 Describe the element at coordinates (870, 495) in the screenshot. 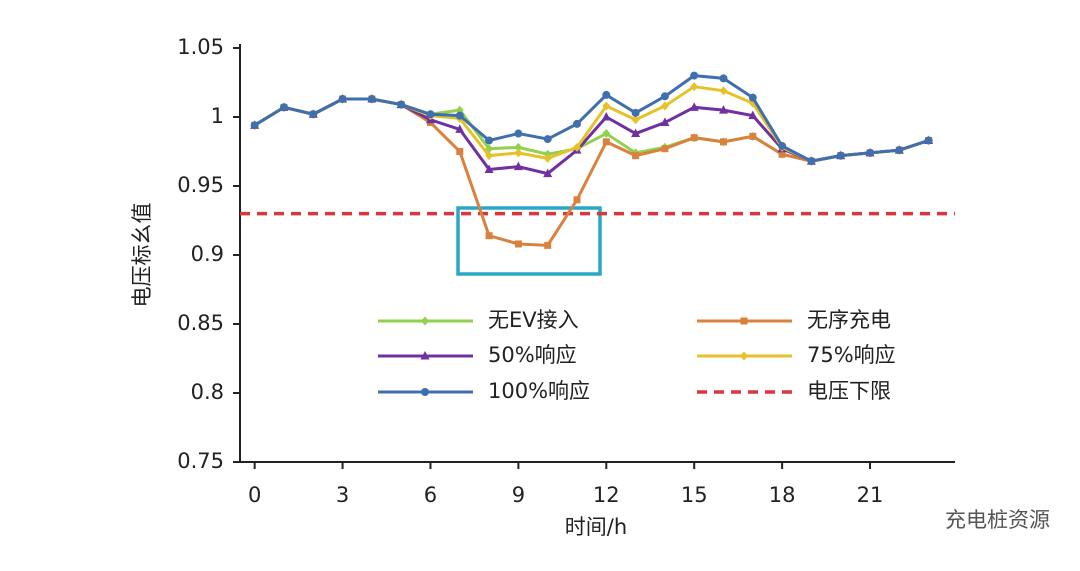

I see `x-tick-label: 21` at that location.